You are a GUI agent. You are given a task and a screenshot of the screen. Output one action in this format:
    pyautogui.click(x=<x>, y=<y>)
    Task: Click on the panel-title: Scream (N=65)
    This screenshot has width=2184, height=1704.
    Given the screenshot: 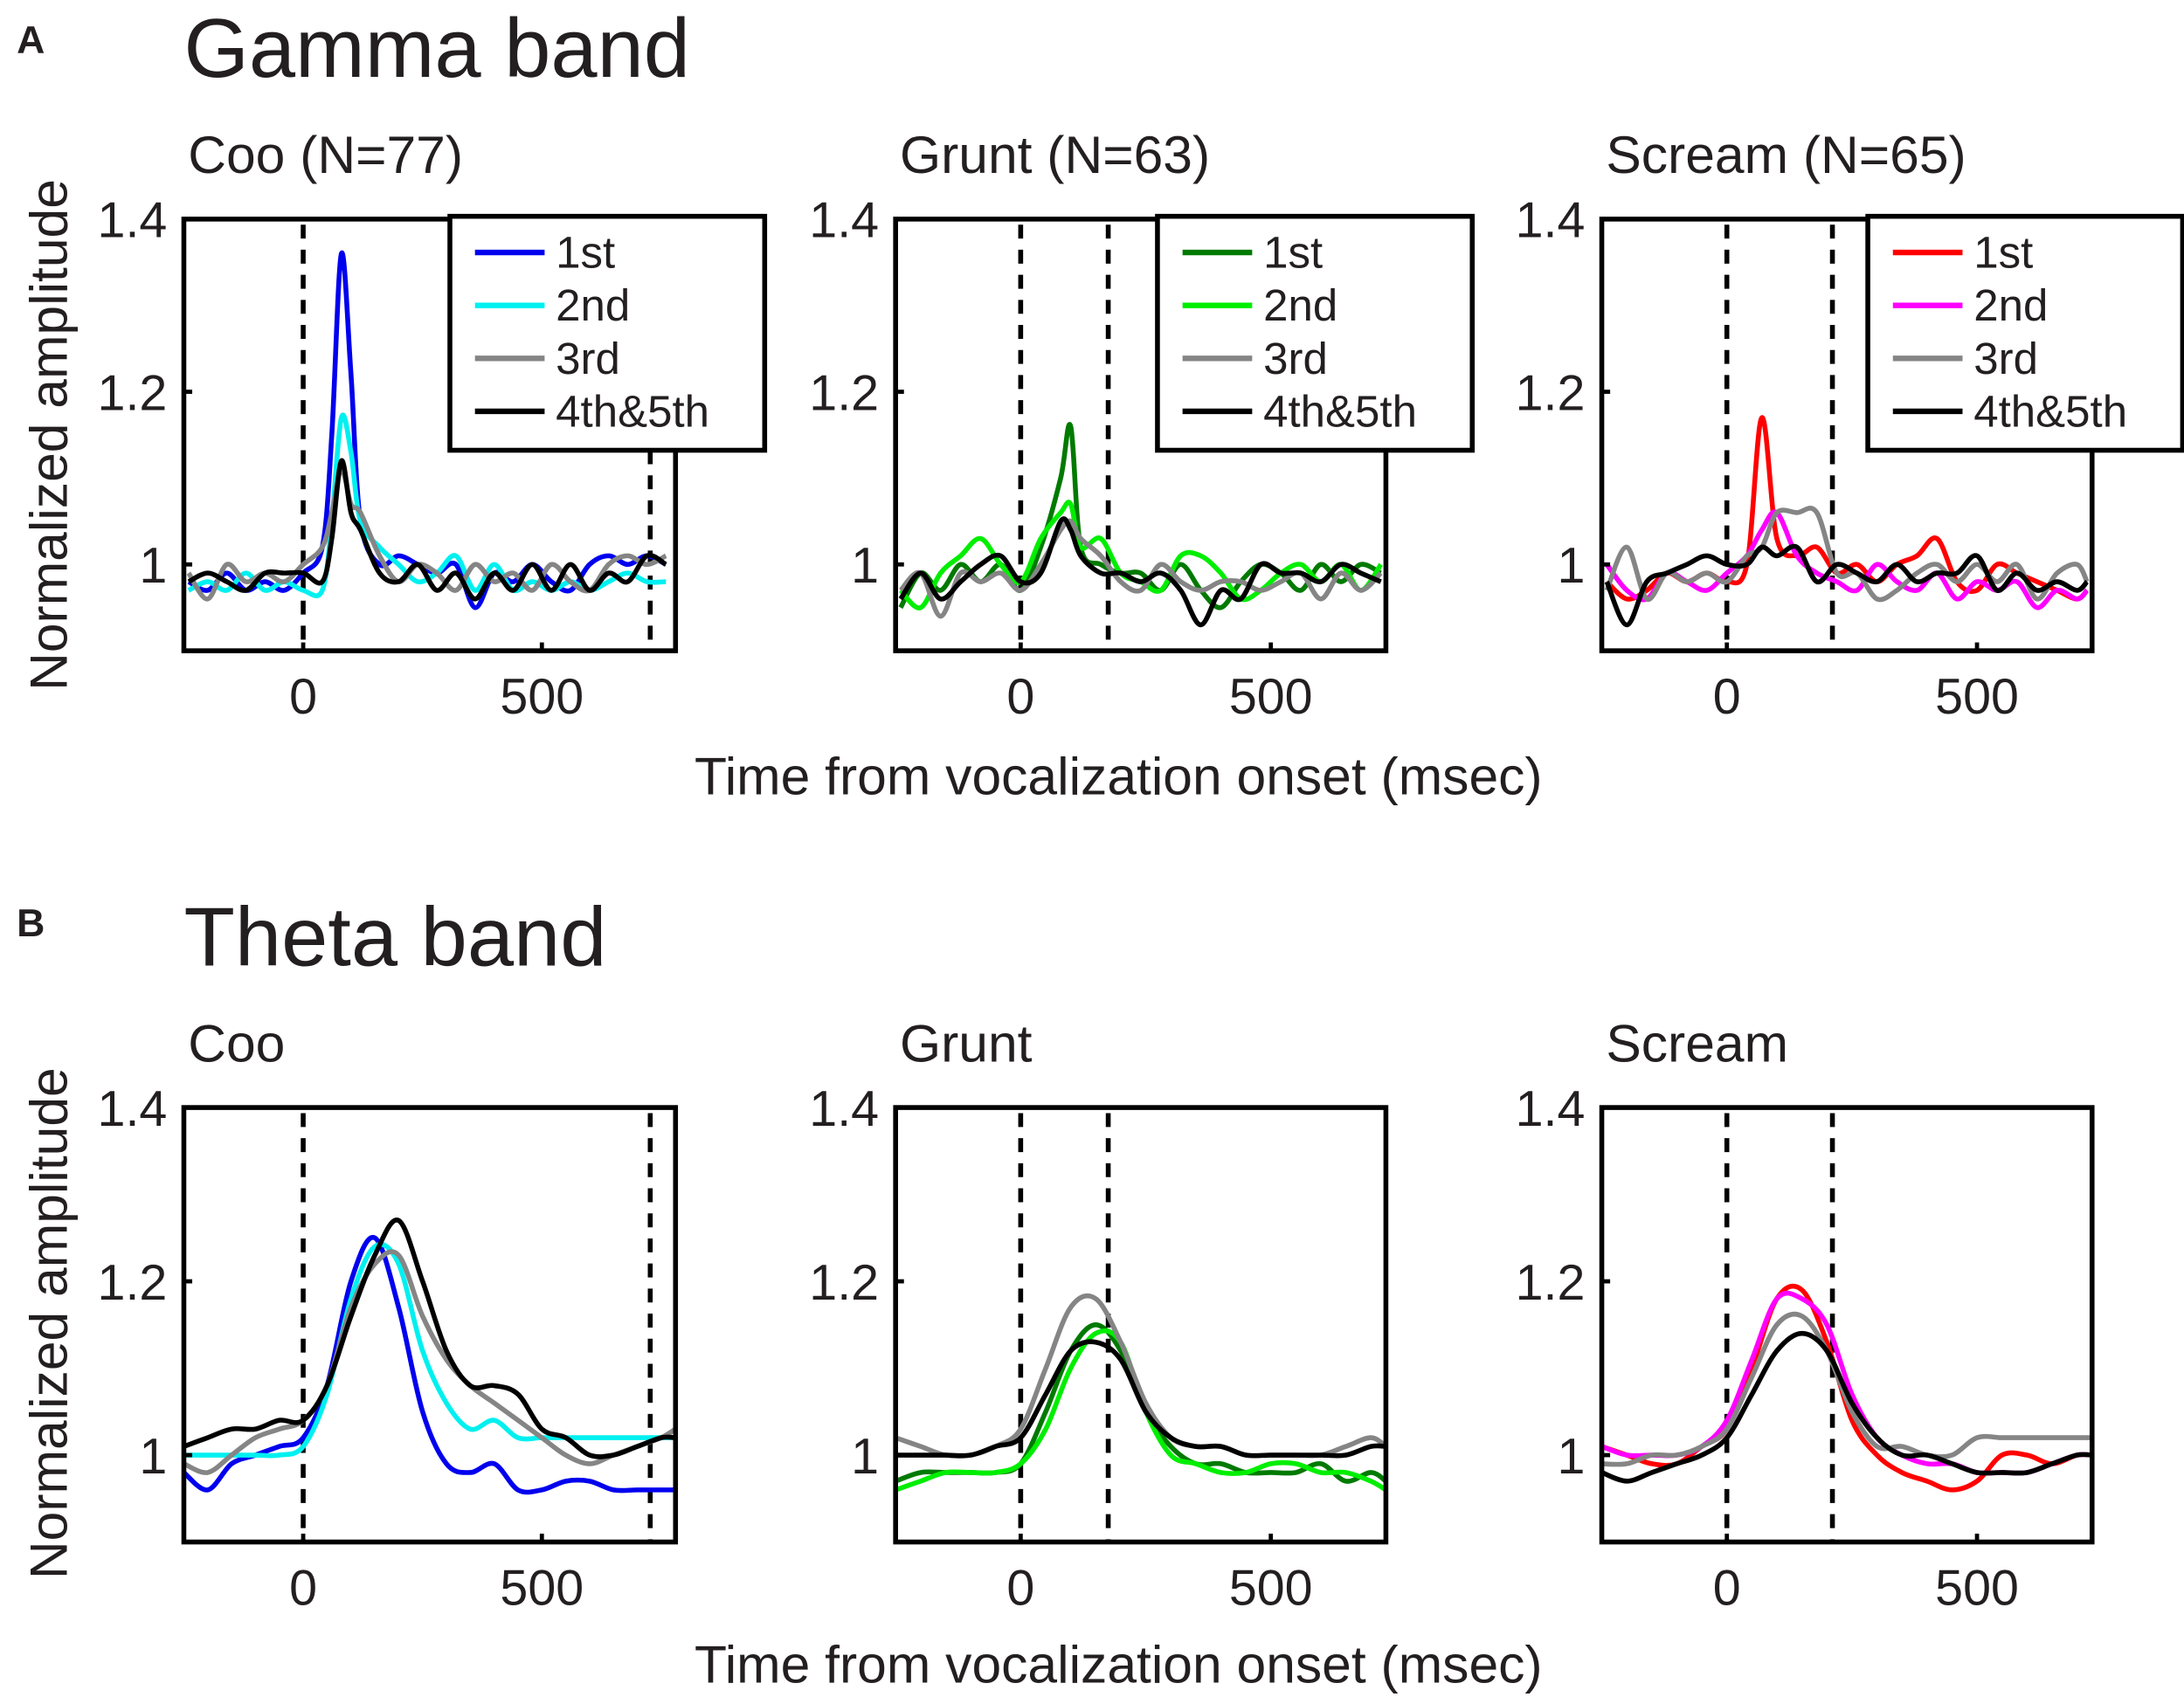 What is the action you would take?
    pyautogui.click(x=1786, y=154)
    